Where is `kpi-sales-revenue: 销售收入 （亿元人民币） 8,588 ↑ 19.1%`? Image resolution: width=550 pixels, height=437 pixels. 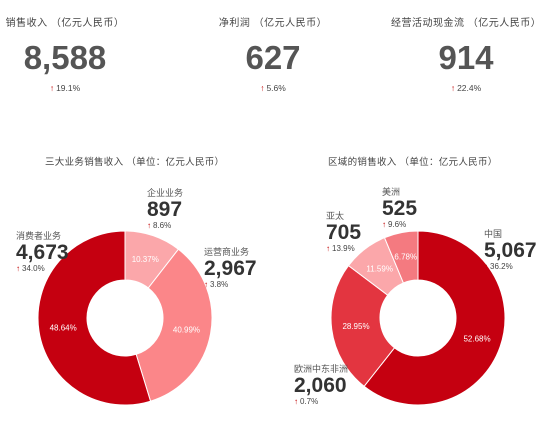 kpi-sales-revenue: 销售收入 （亿元人民币） 8,588 ↑ 19.1% is located at coordinates (70, 53).